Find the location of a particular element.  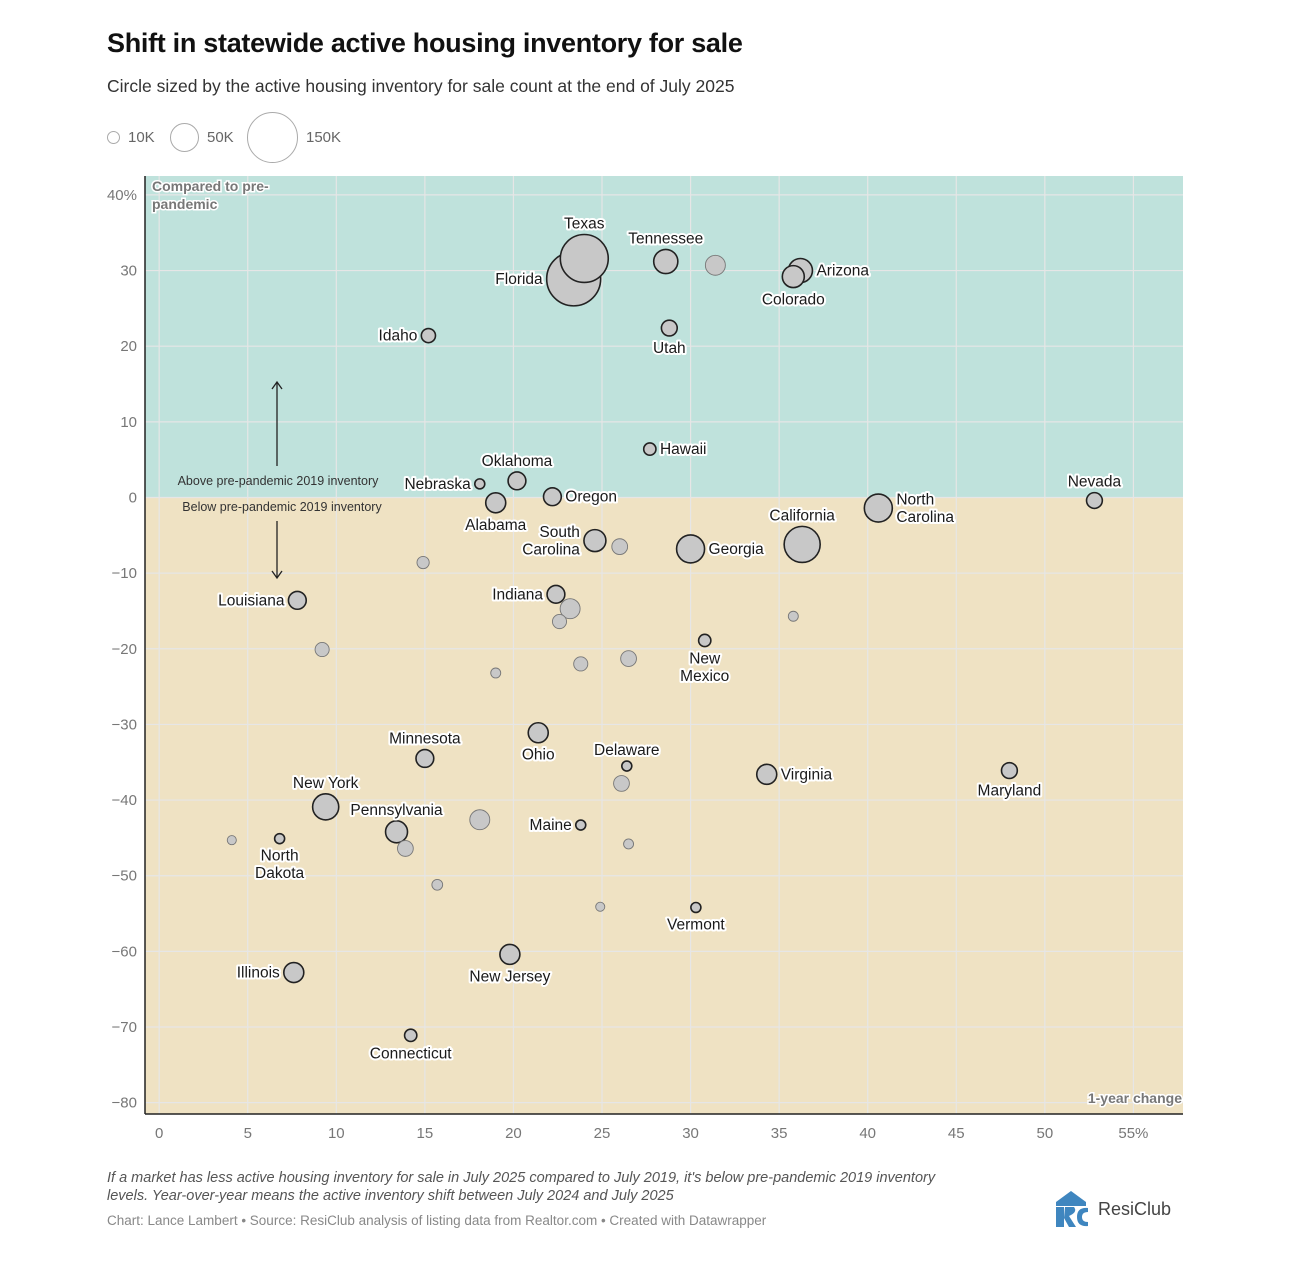

x-tick-label: 15 is located at coordinates (425, 1133).